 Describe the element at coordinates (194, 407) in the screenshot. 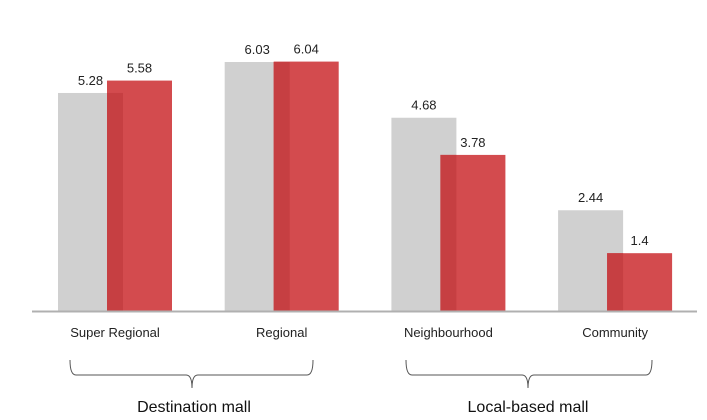

I see `group-label: Destination mall` at that location.